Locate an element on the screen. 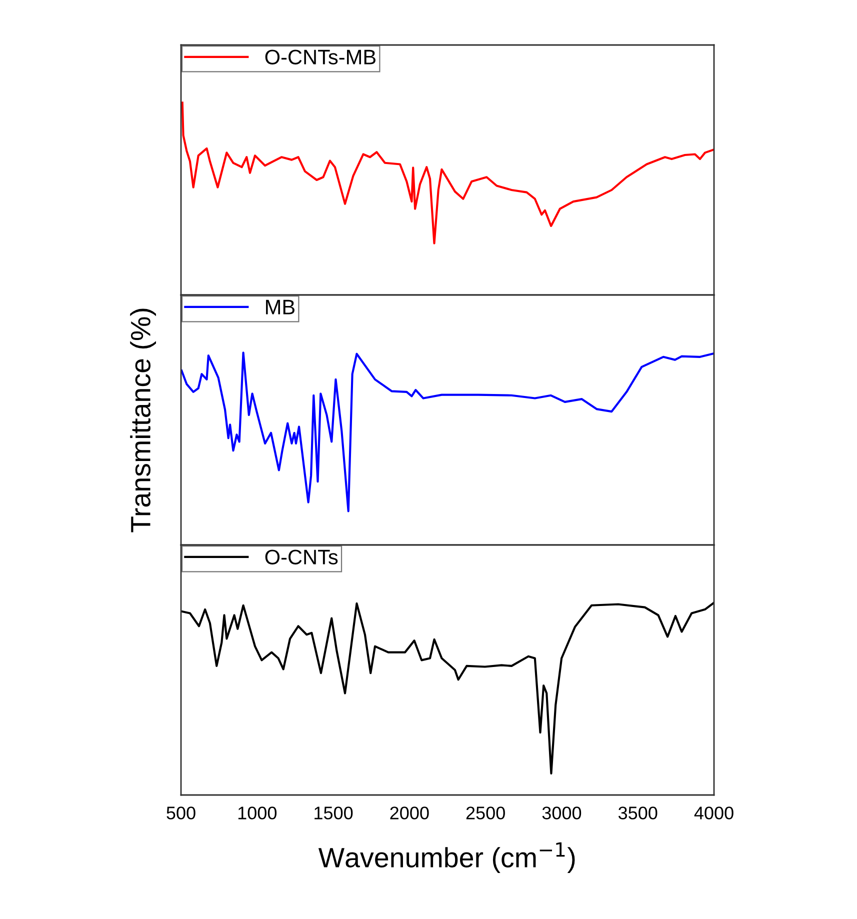 This screenshot has width=857, height=919. x-tick-label: 2500 is located at coordinates (485, 813).